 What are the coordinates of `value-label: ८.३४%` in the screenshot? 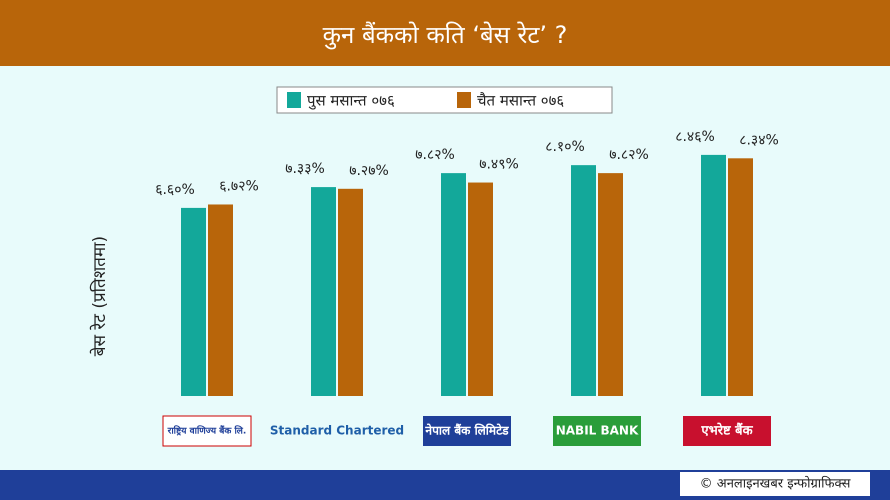 It's located at (759, 140).